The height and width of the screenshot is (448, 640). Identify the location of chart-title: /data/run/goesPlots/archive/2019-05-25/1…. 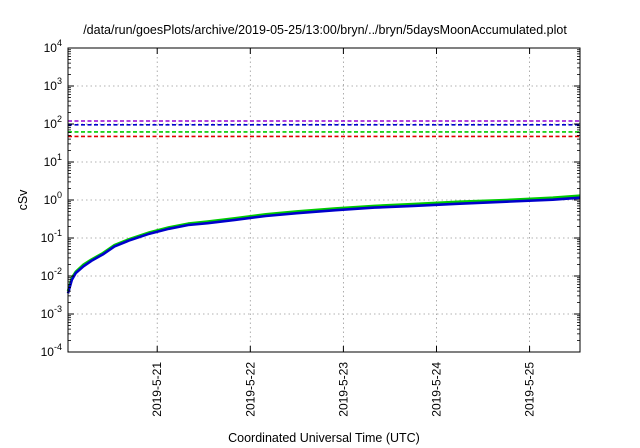
(325, 30).